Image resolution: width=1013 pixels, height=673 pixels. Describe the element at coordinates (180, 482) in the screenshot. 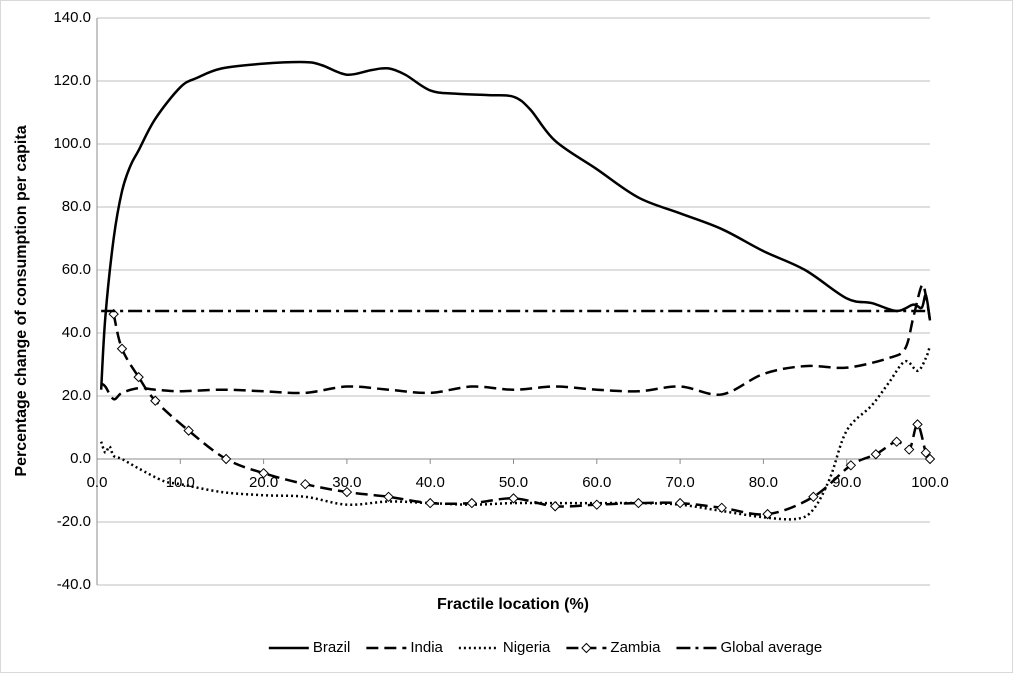

I see `x-tick-label: 10.0` at that location.